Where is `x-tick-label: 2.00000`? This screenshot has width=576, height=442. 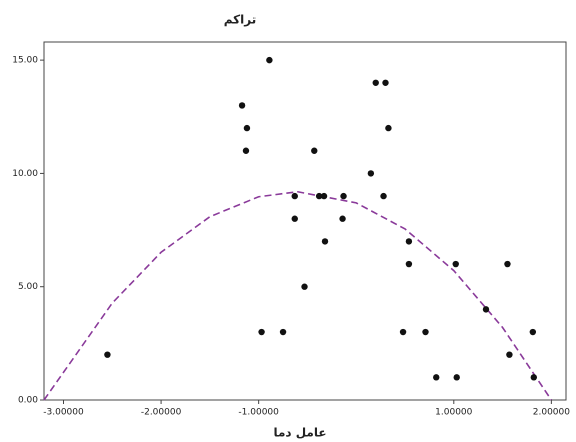
x-tick-label: 2.00000 is located at coordinates (551, 413).